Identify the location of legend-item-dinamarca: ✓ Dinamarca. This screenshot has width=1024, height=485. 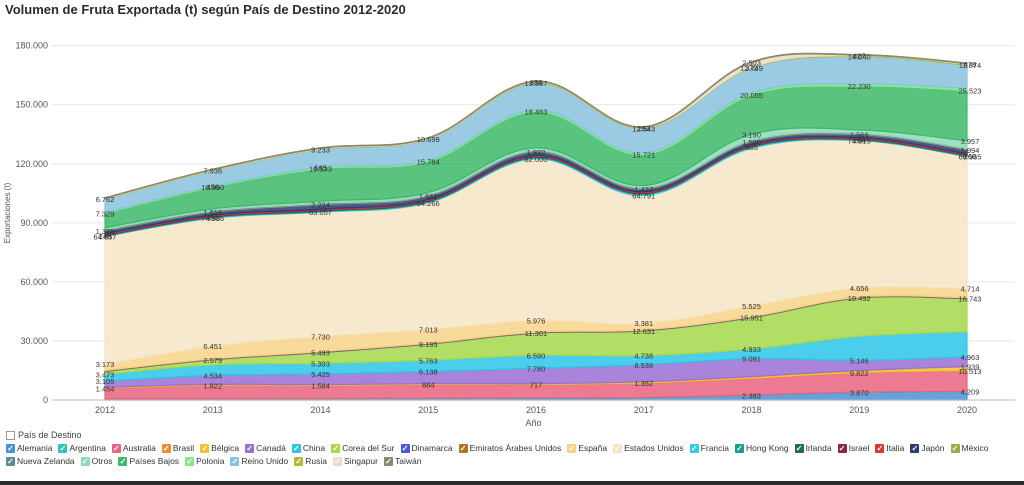
(426, 448).